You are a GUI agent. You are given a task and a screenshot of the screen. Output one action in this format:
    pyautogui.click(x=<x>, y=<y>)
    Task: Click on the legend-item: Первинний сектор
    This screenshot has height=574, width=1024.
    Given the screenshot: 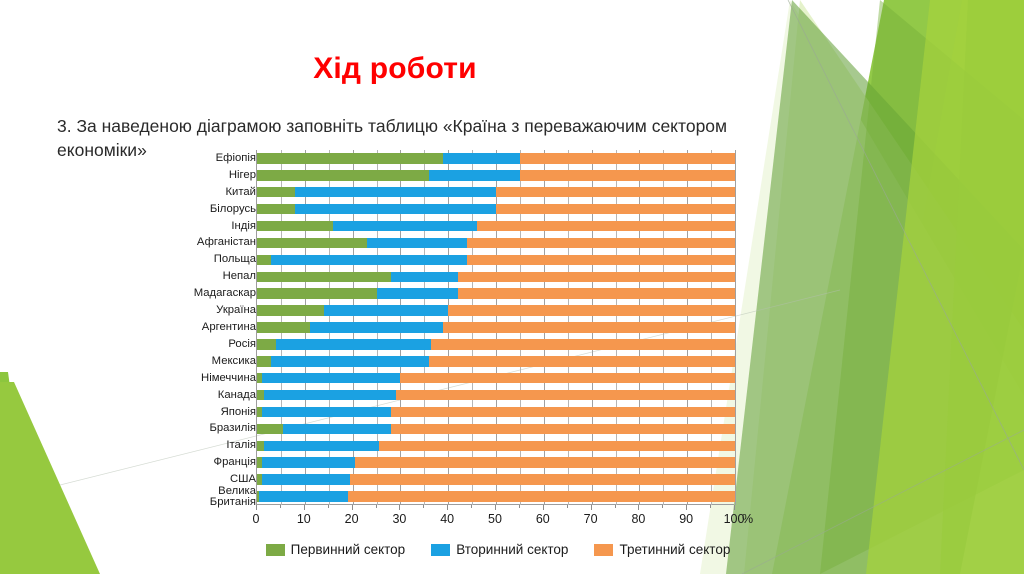 What is the action you would take?
    pyautogui.click(x=335, y=549)
    